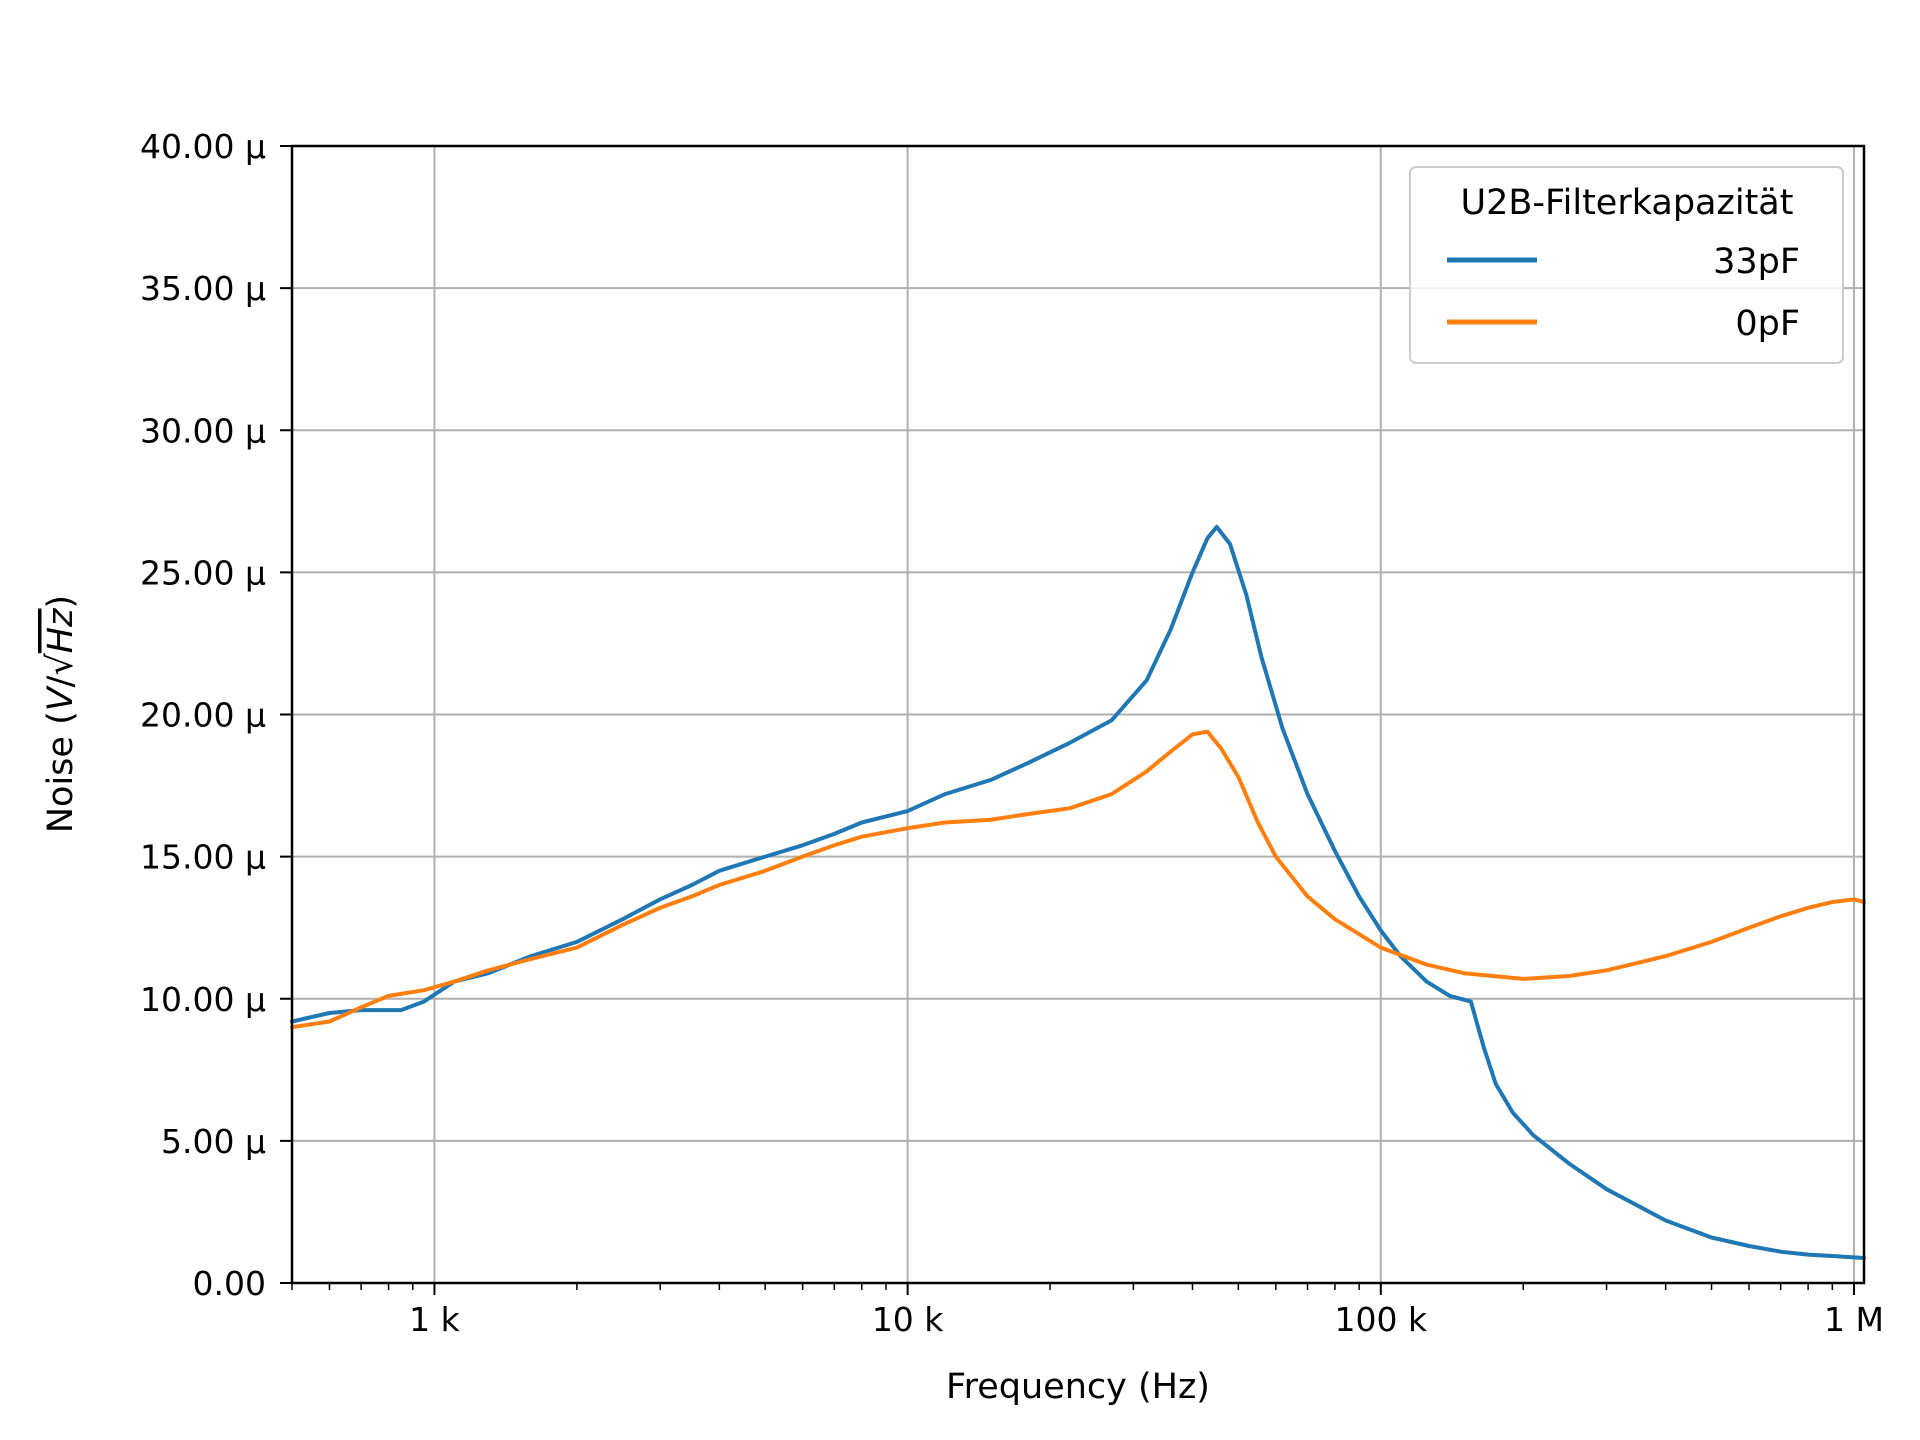 The width and height of the screenshot is (1920, 1440). Describe the element at coordinates (203, 857) in the screenshot. I see `y-tick-label: 15.00 µ` at that location.